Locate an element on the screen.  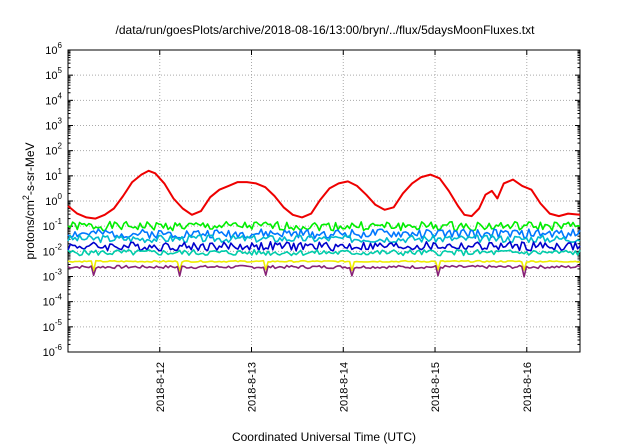
y-tick-label: 10⁴ is located at coordinates (53, 99).